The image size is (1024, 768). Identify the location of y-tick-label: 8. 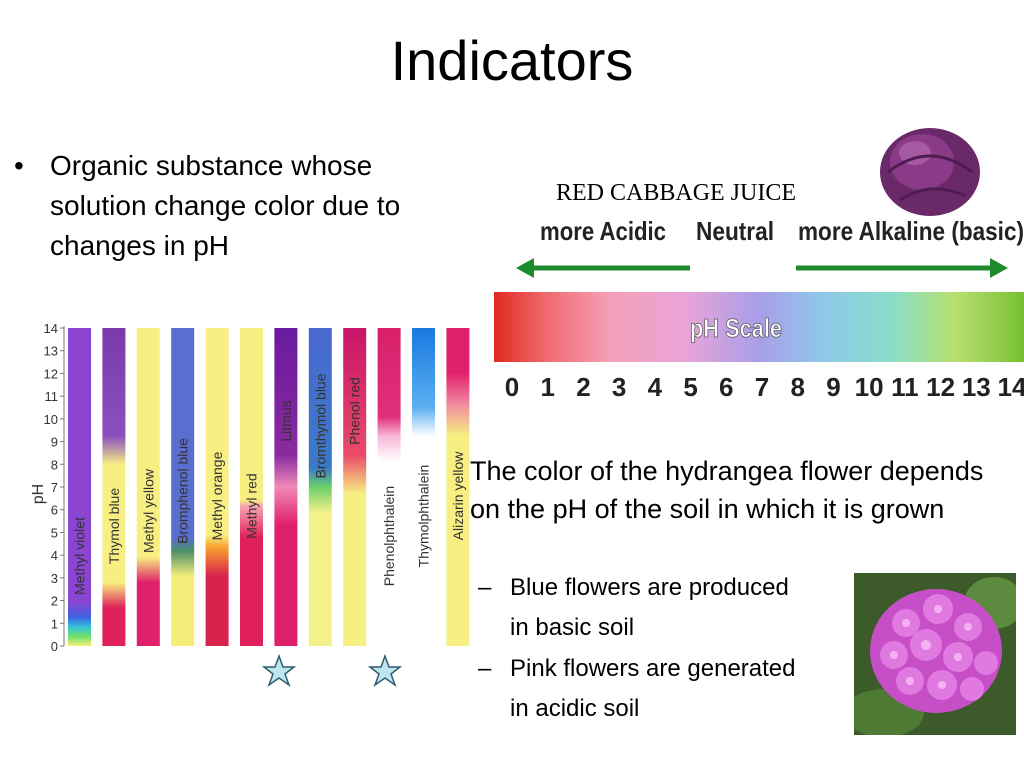
(54, 464).